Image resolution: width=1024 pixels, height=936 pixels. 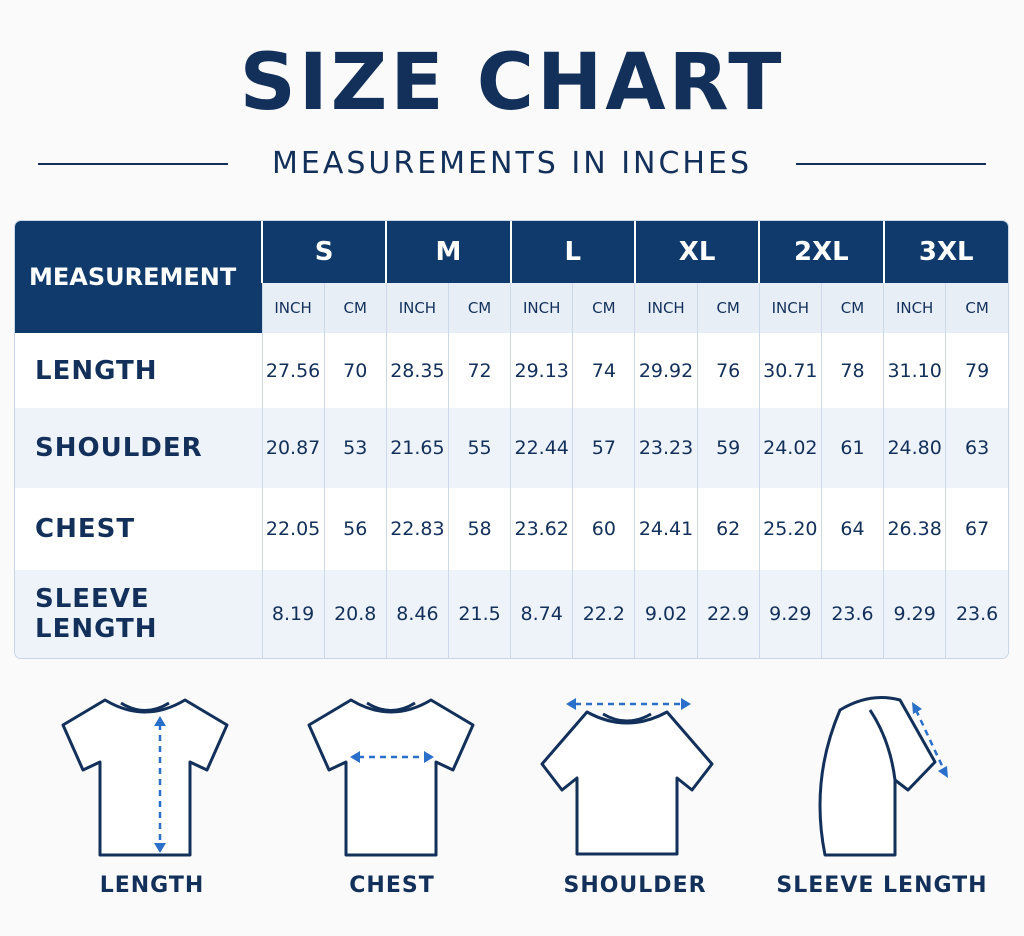 I want to click on cell: 53, so click(x=355, y=448).